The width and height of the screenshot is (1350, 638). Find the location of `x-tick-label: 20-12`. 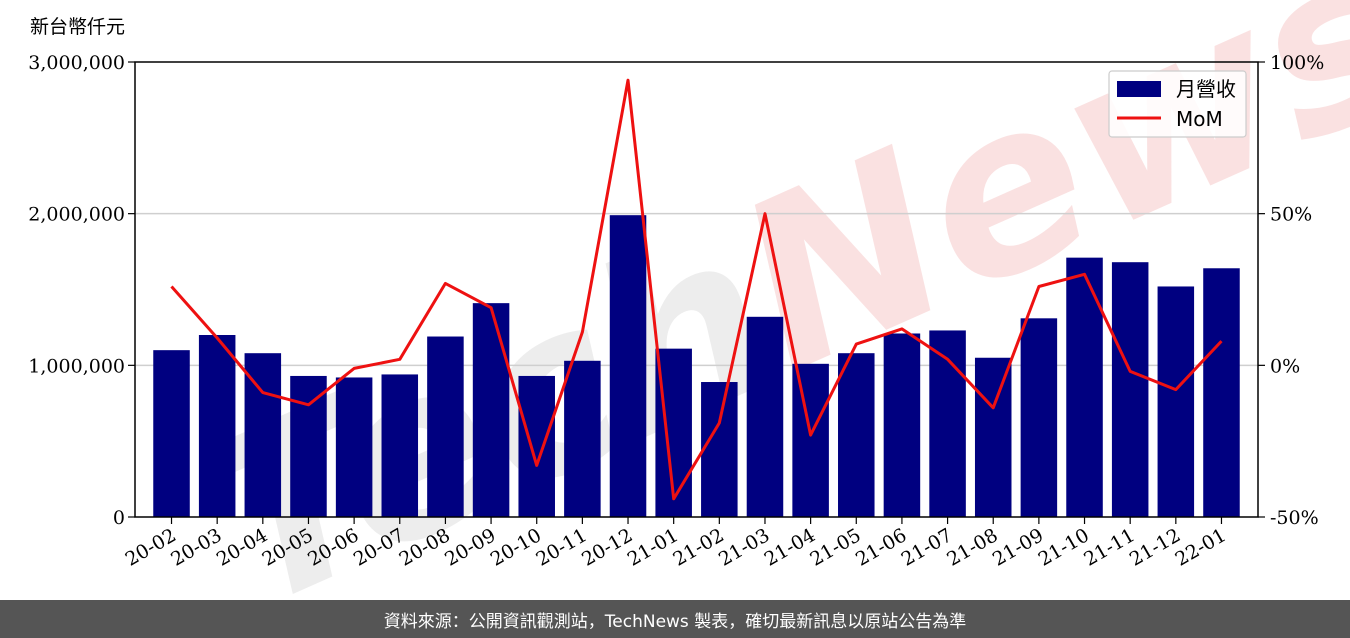

x-tick-label: 20-12 is located at coordinates (607, 547).